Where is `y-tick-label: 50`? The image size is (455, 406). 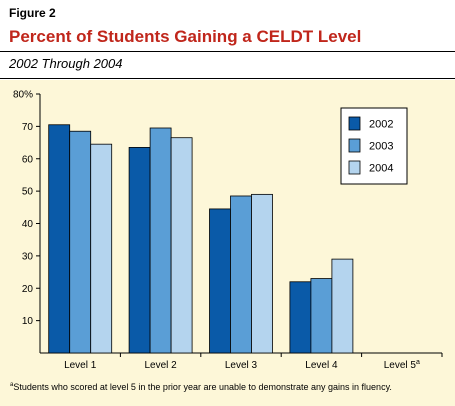 y-tick-label: 50 is located at coordinates (28, 192).